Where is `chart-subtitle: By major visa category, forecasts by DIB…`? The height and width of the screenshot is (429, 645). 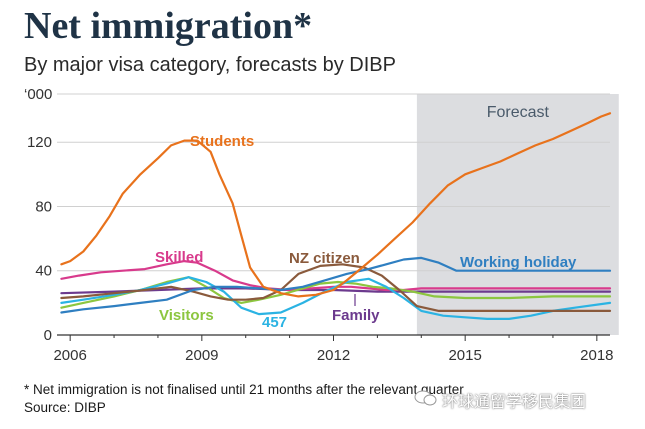 chart-subtitle: By major visa category, forecasts by DIB… is located at coordinates (210, 65).